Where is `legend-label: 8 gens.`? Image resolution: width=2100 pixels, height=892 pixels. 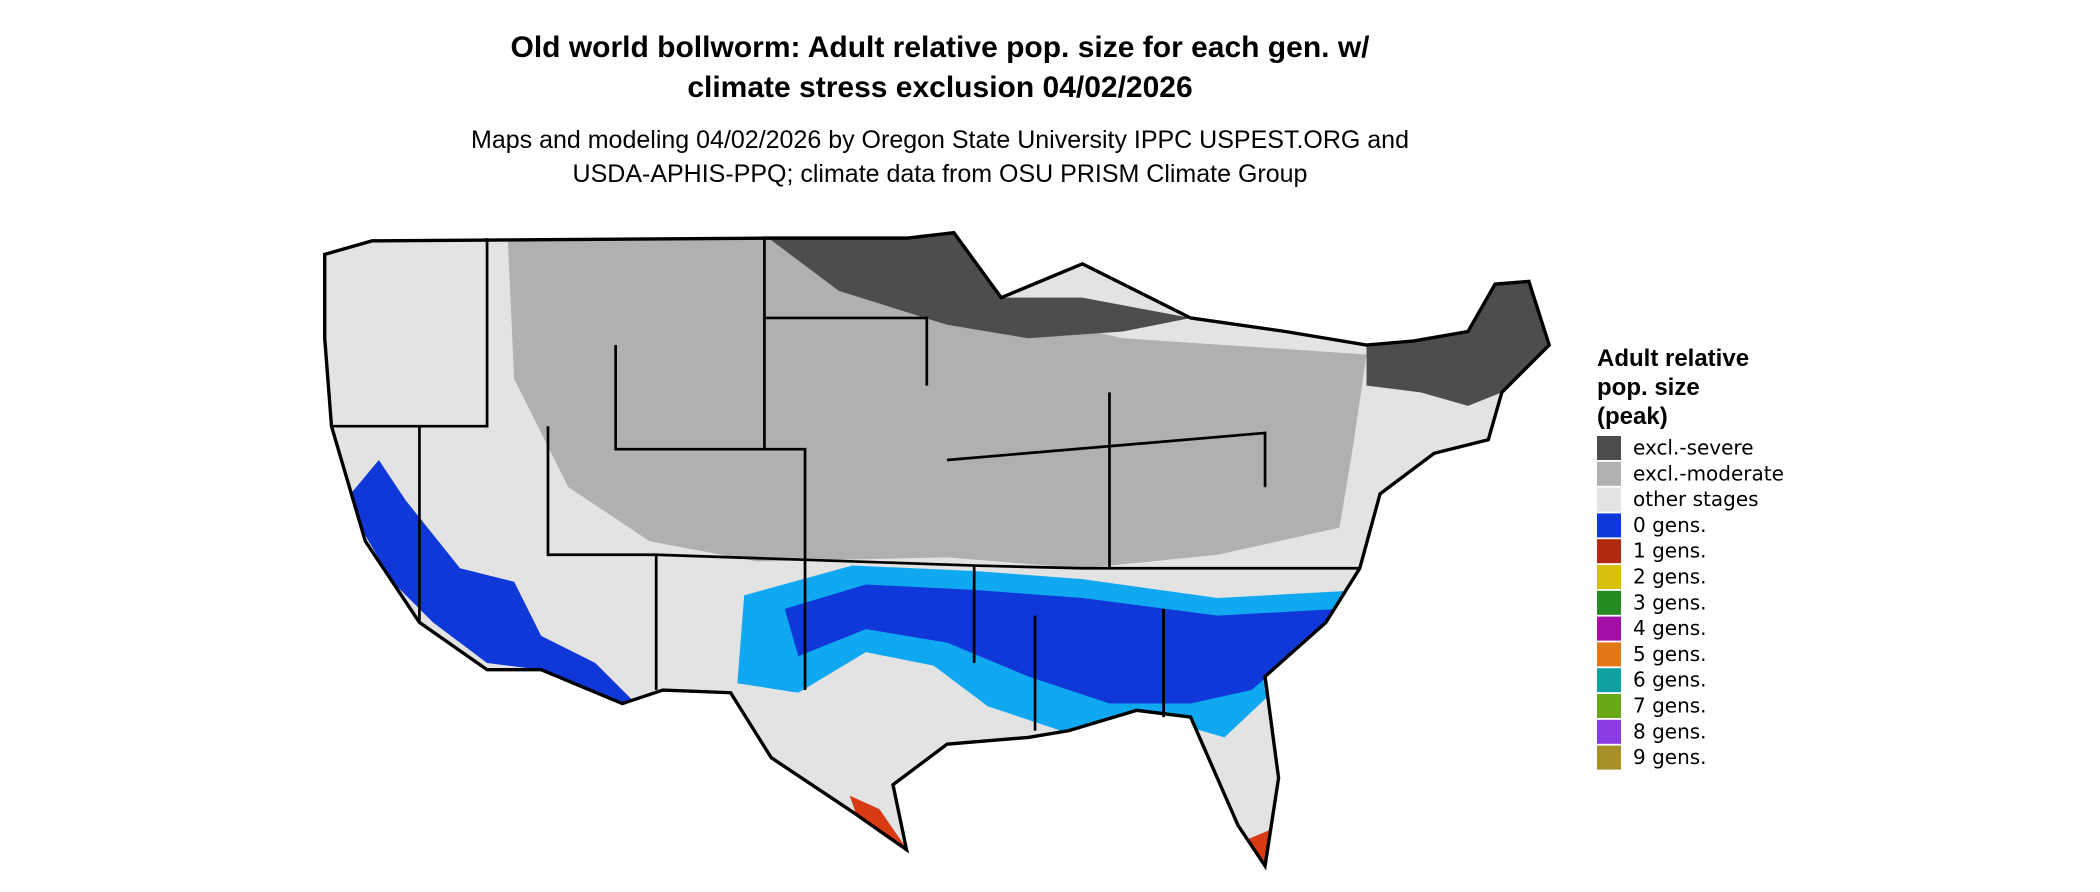 legend-label: 8 gens. is located at coordinates (1670, 731).